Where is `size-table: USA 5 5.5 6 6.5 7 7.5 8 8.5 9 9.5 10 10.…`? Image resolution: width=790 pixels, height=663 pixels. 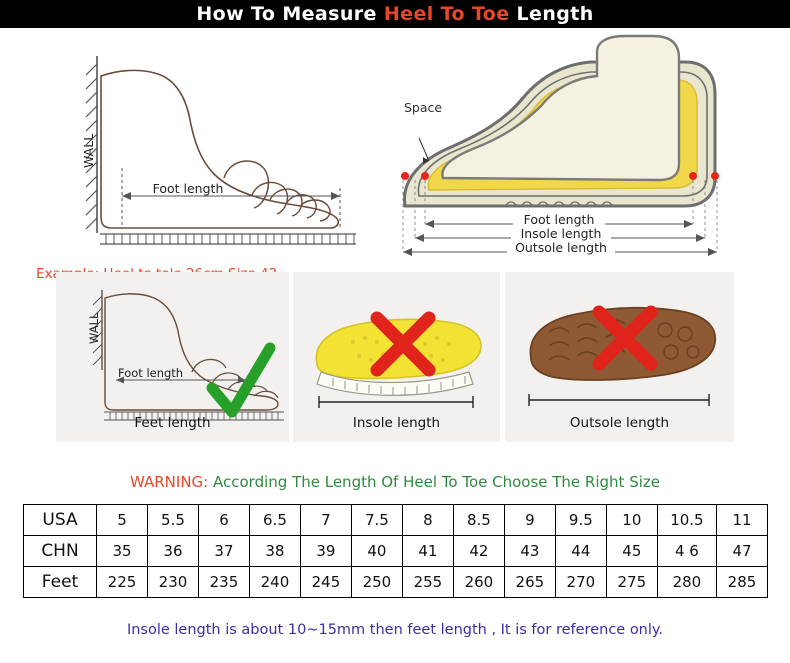 size-table: USA 5 5.5 6 6.5 7 7.5 8 8.5 9 9.5 10 10.… is located at coordinates (395, 551).